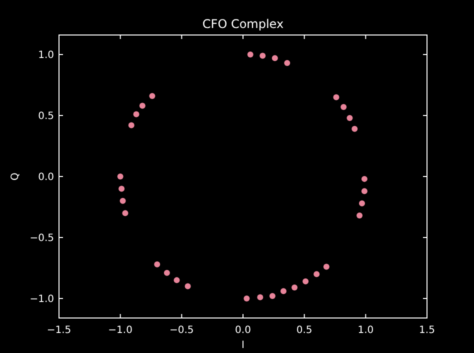 The image size is (474, 353). Describe the element at coordinates (427, 330) in the screenshot. I see `x-tick-label: 1.5` at that location.